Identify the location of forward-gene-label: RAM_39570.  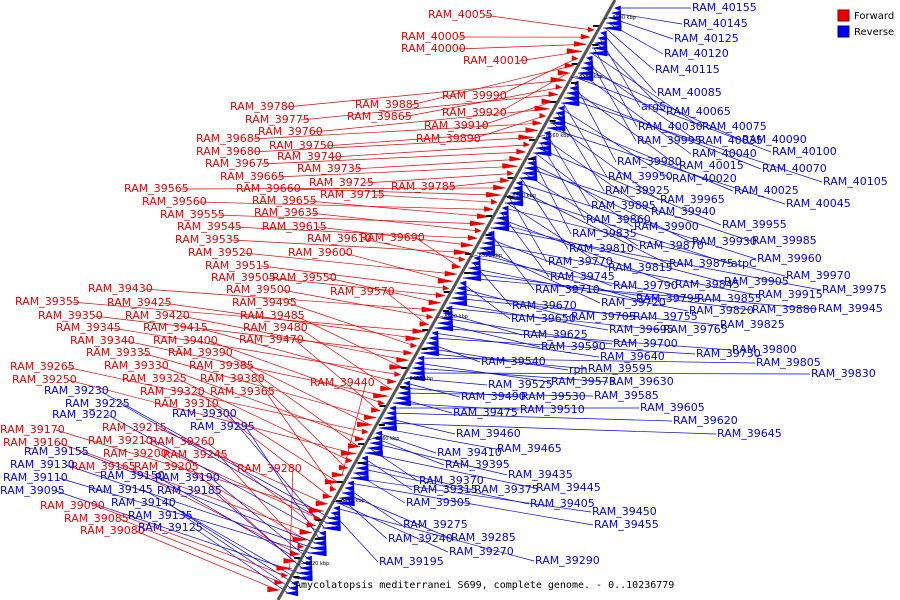
(362, 291).